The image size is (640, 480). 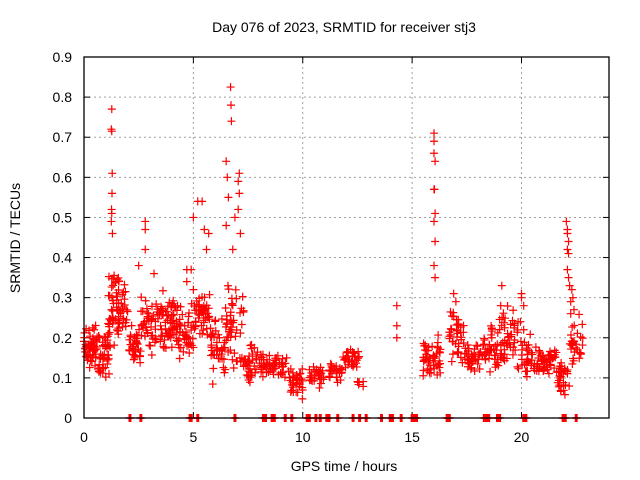 I want to click on y-tick-label: 0.3, so click(x=63, y=298).